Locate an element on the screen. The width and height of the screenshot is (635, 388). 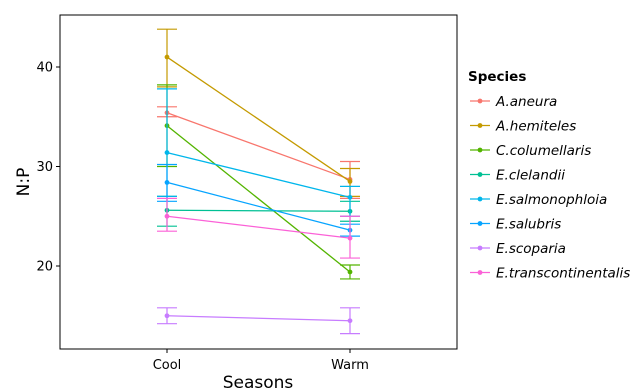
legend-item: A.hemiteles is located at coordinates (523, 127).